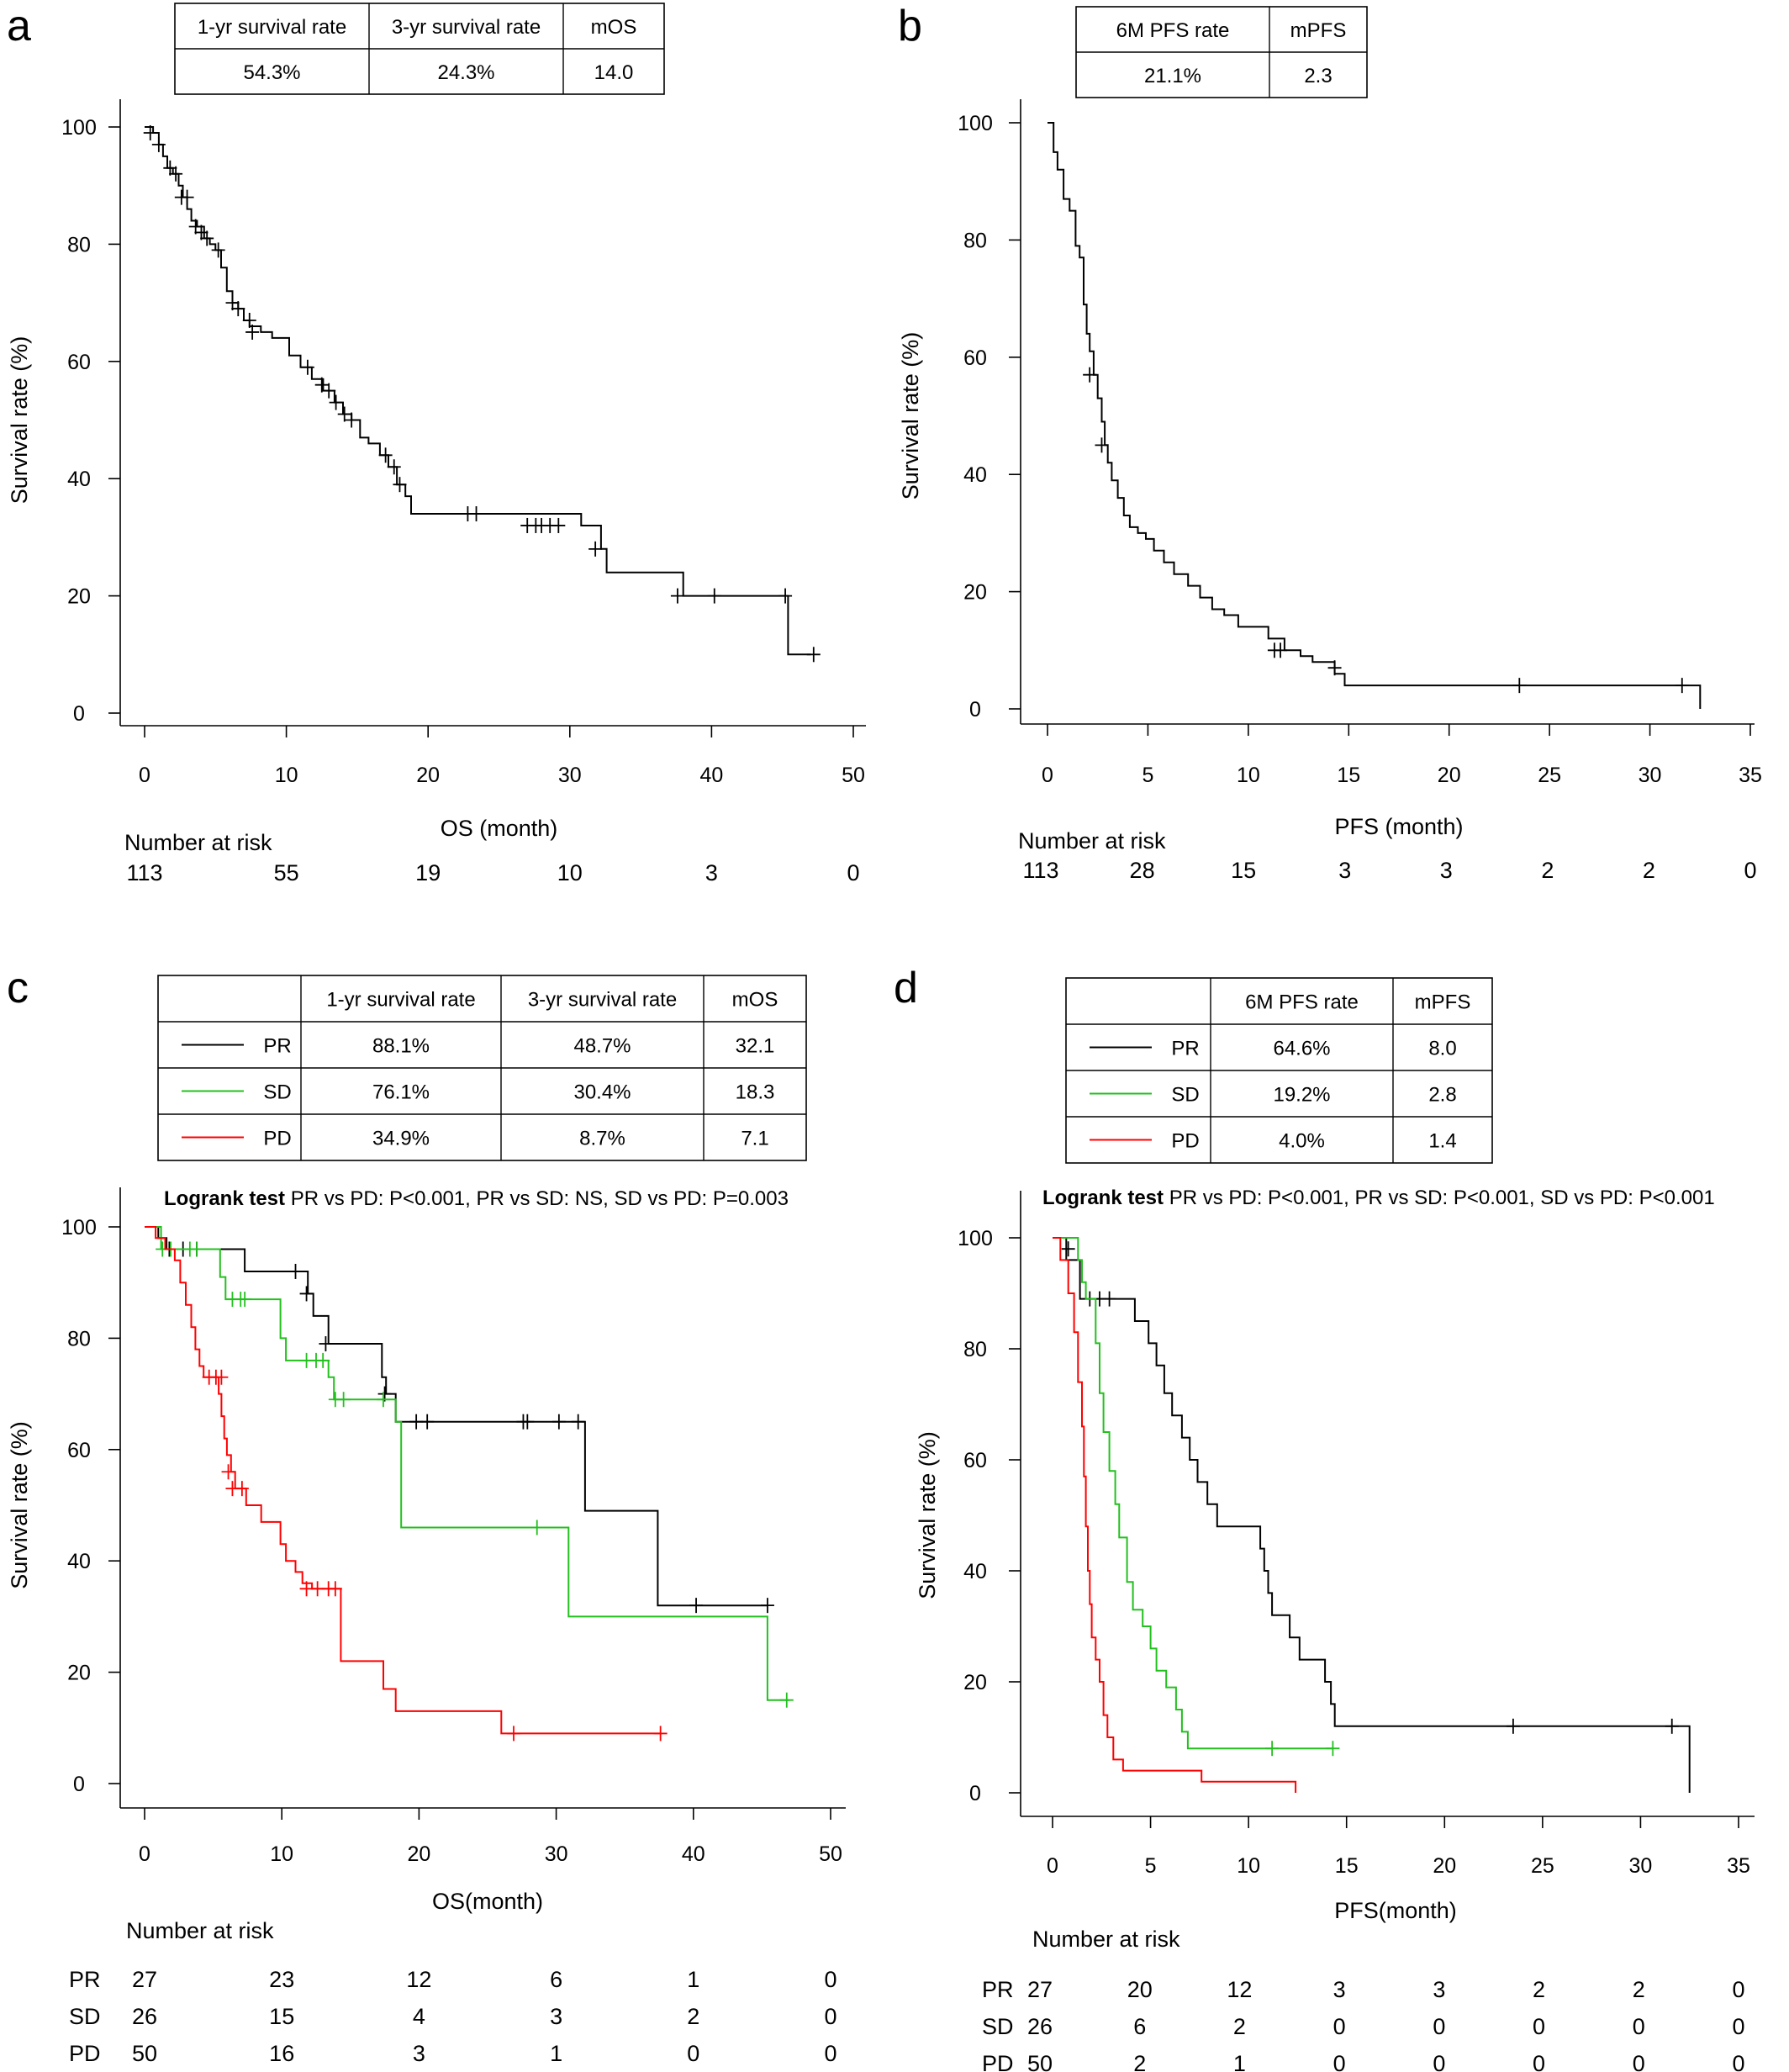 The image size is (1789, 2072). I want to click on x-tick-label: 40, so click(694, 1854).